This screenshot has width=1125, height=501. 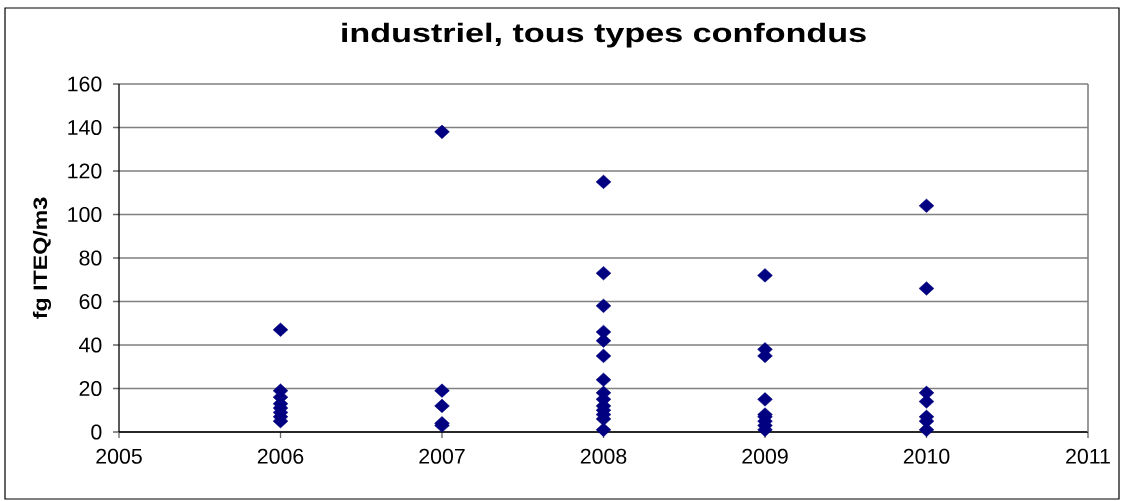 What do you see at coordinates (90, 258) in the screenshot?
I see `y-tick-label: 80` at bounding box center [90, 258].